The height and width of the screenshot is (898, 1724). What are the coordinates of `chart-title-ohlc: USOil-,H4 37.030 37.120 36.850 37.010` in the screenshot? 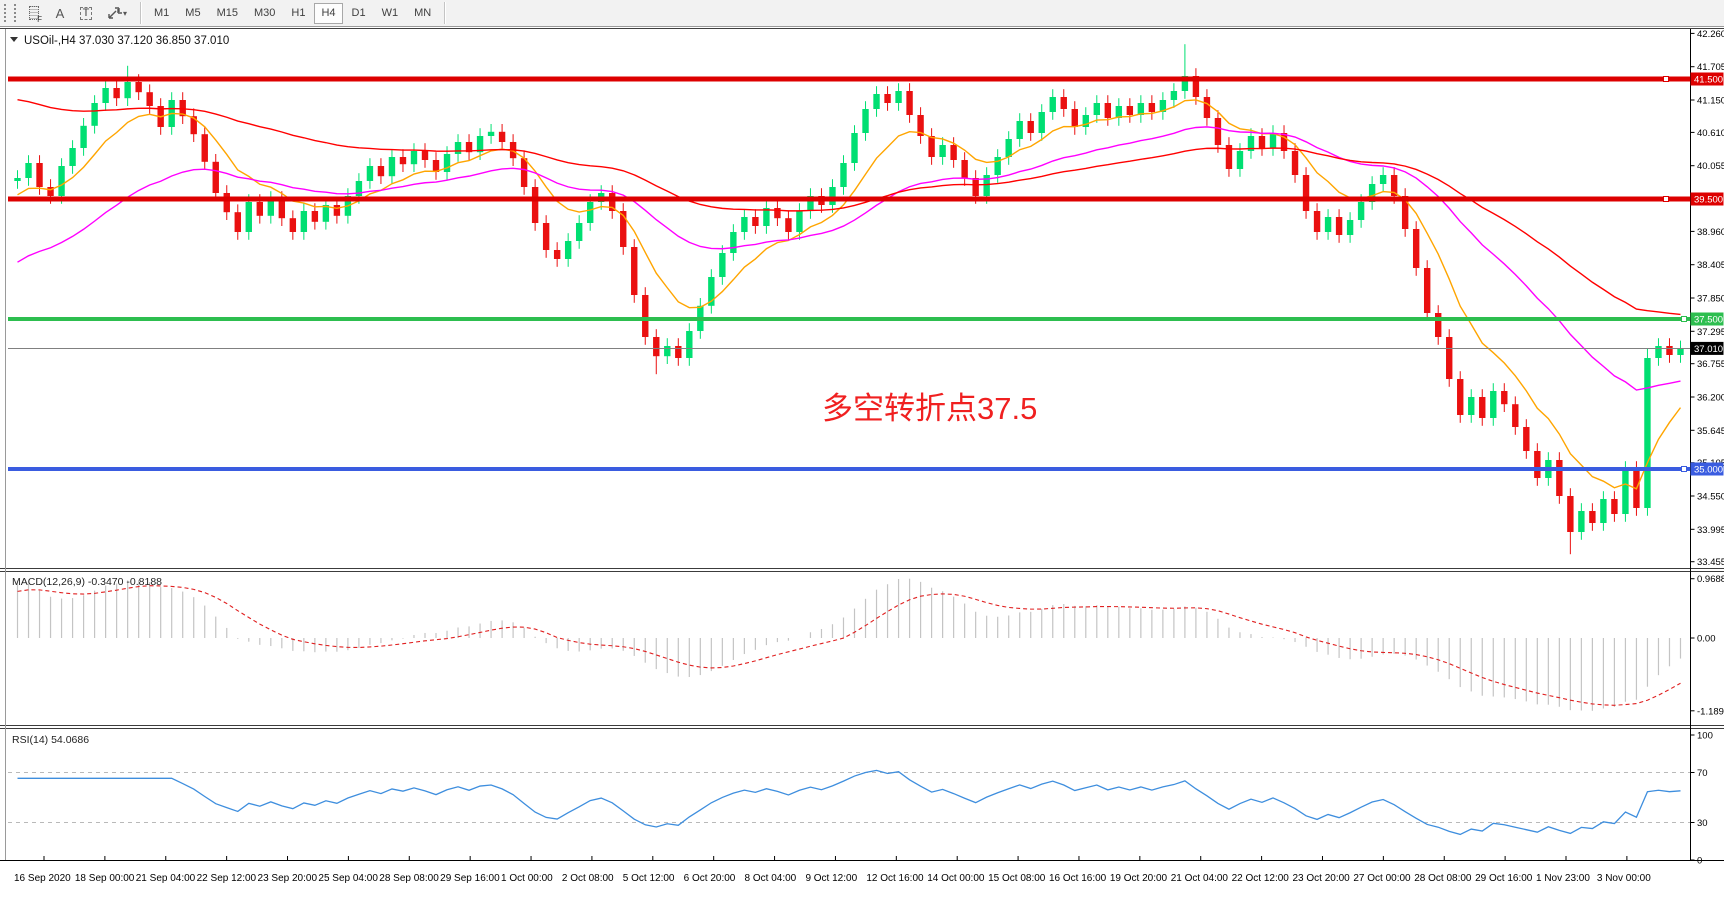 It's located at (126, 41).